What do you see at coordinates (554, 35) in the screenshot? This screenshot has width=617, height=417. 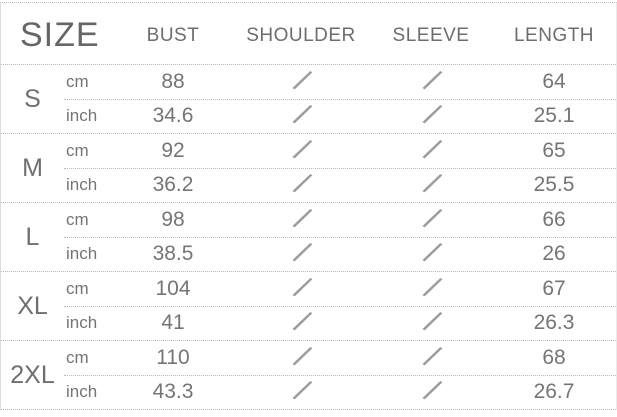 I see `column-header-length: LENGTH` at bounding box center [554, 35].